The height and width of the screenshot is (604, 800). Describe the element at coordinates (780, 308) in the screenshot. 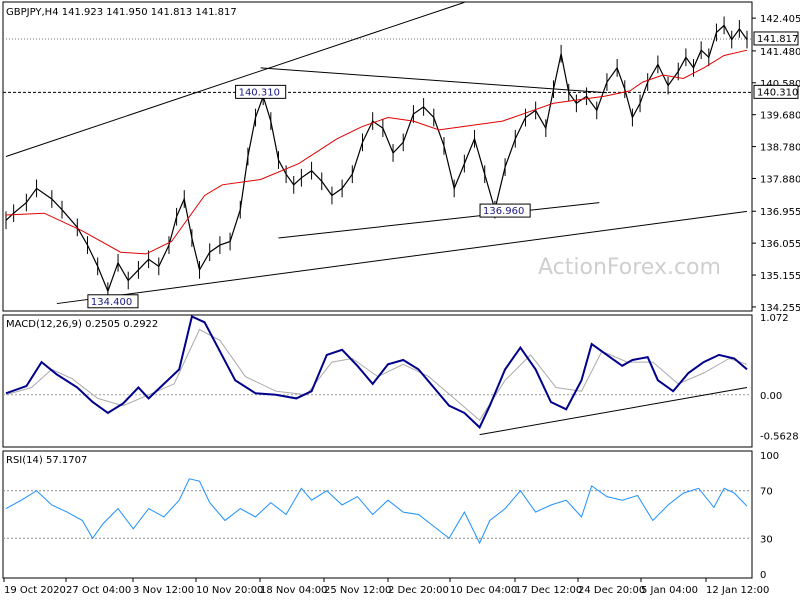

I see `price-axis-label: 134.255` at that location.